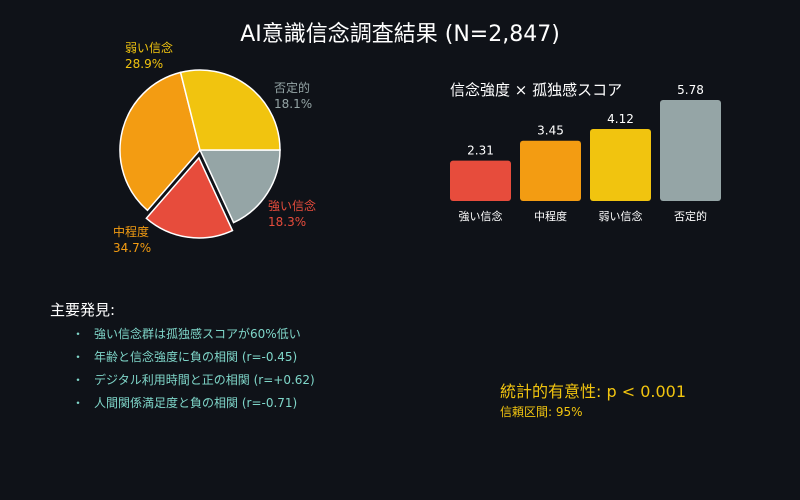 The width and height of the screenshot is (800, 500). I want to click on bar-chart-title: 信念強度 × 孤独感スコア, so click(536, 90).